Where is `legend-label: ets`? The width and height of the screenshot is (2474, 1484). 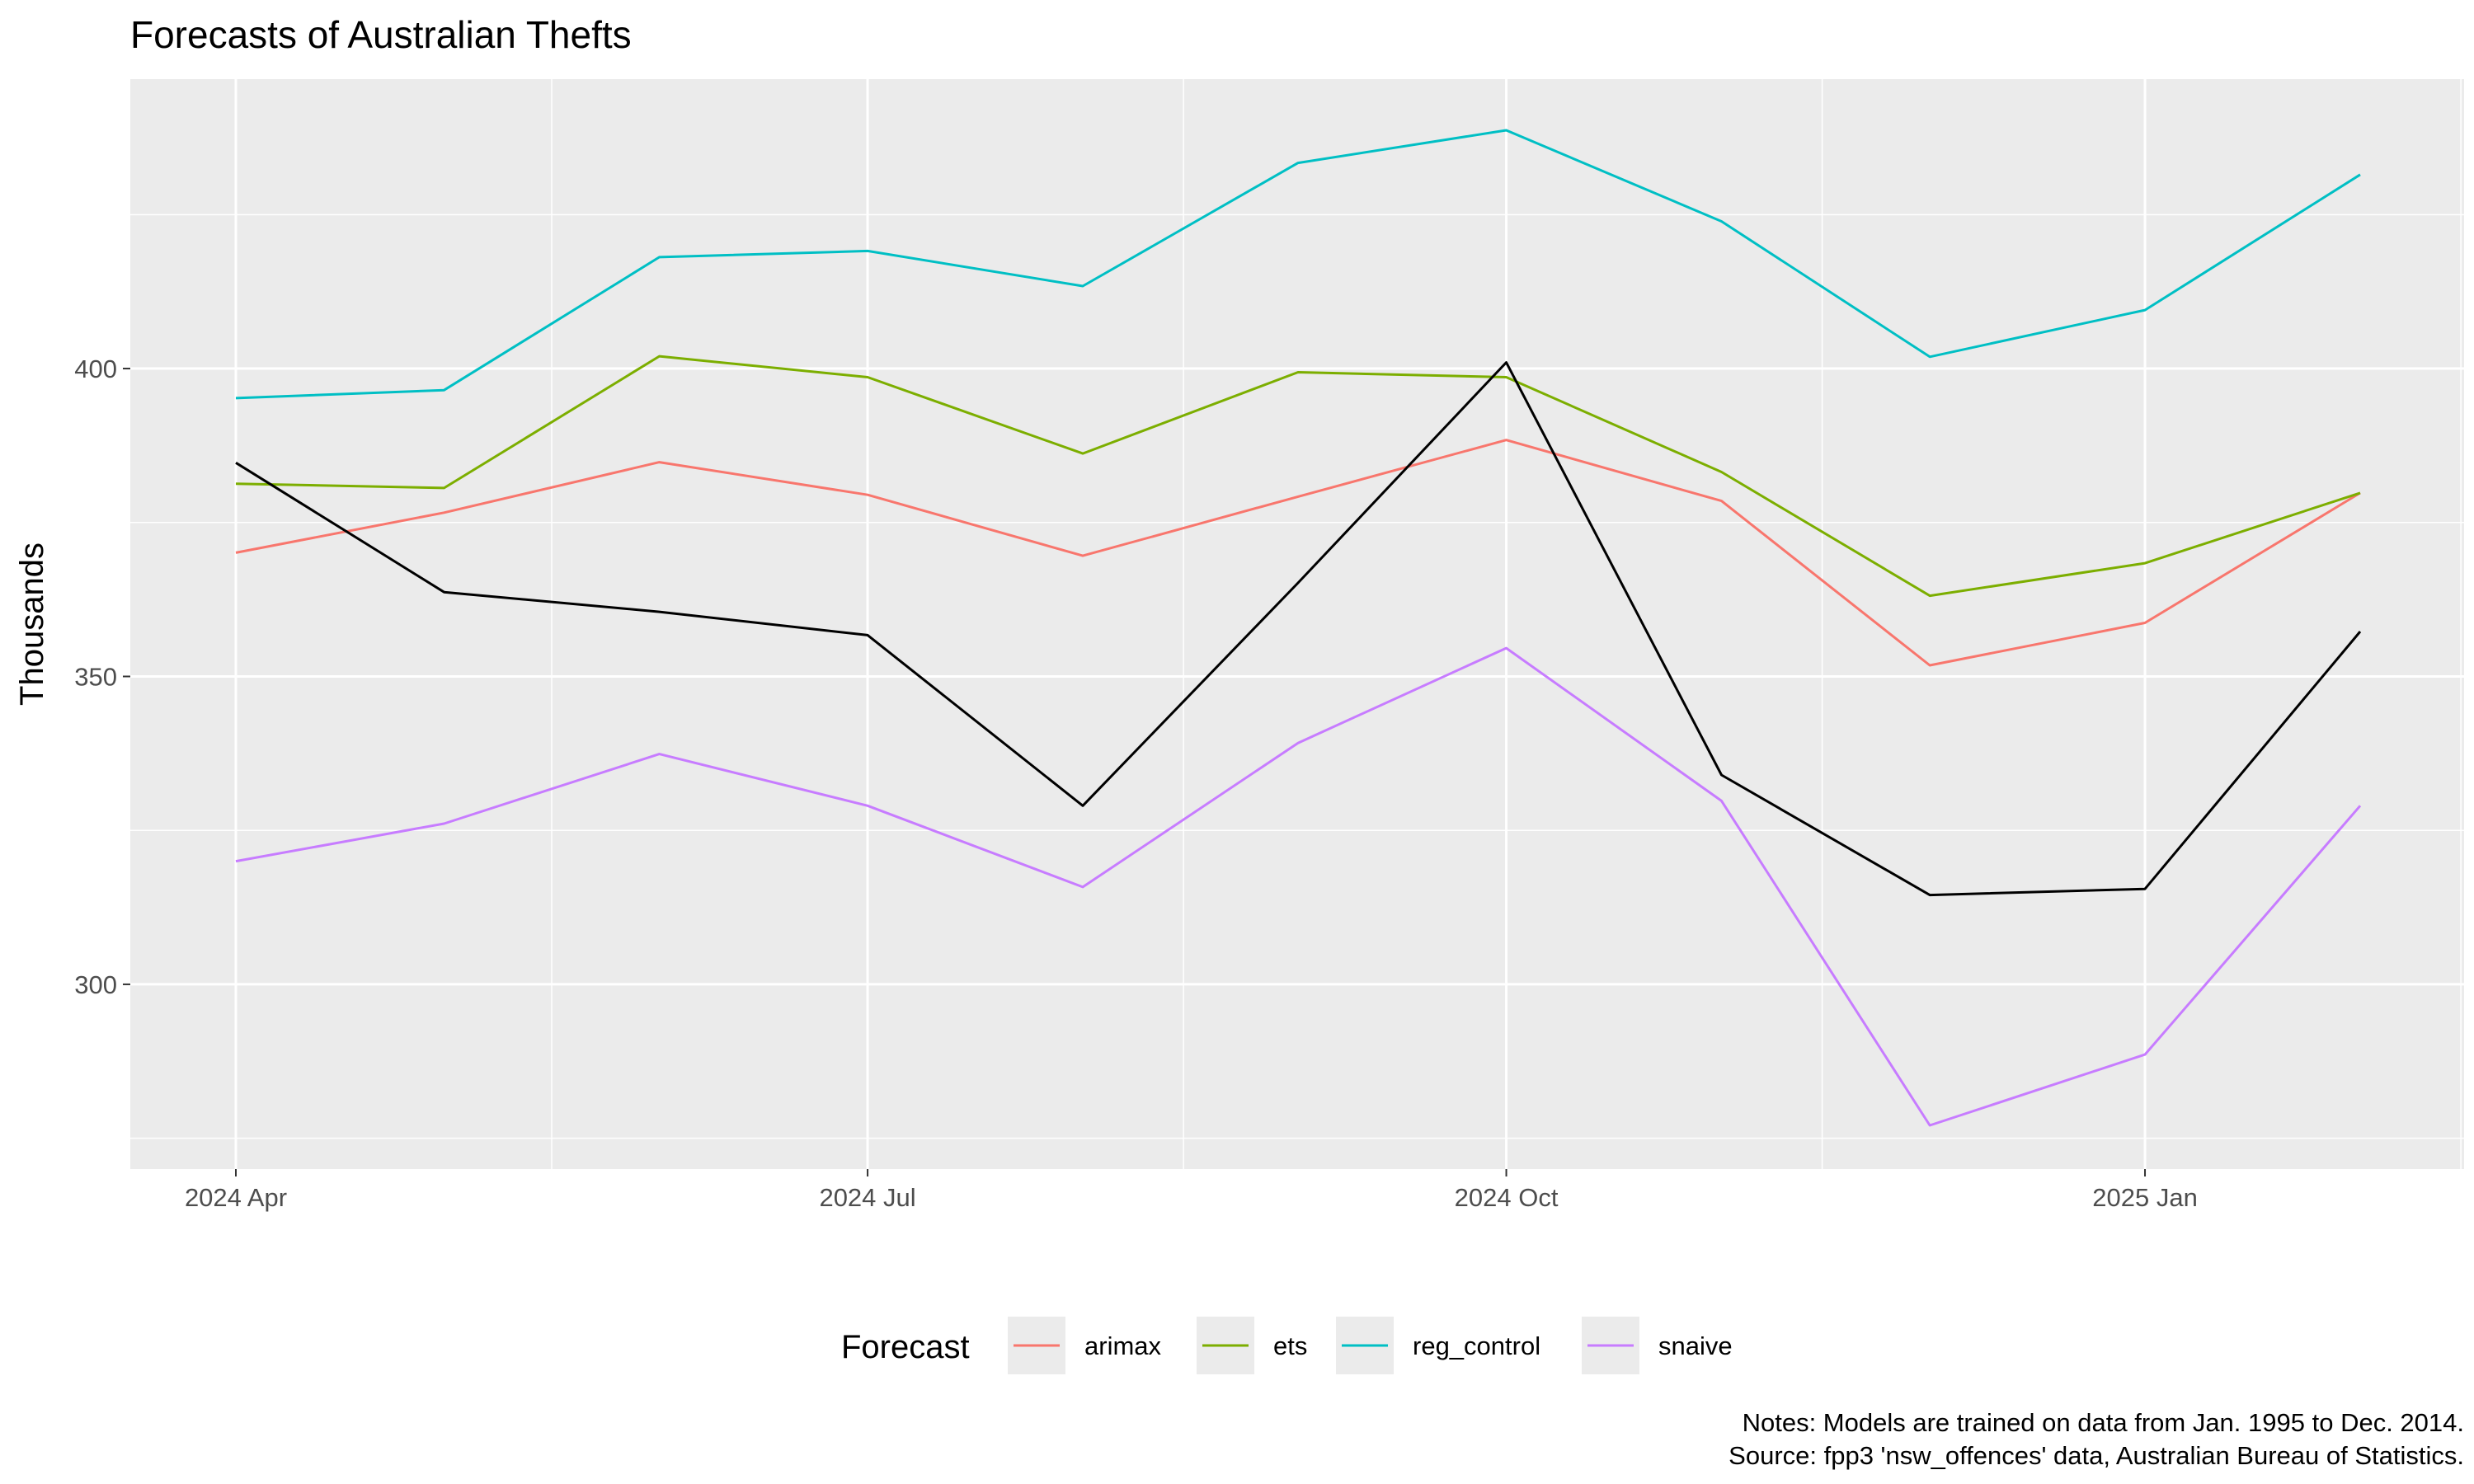 legend-label: ets is located at coordinates (1290, 1345).